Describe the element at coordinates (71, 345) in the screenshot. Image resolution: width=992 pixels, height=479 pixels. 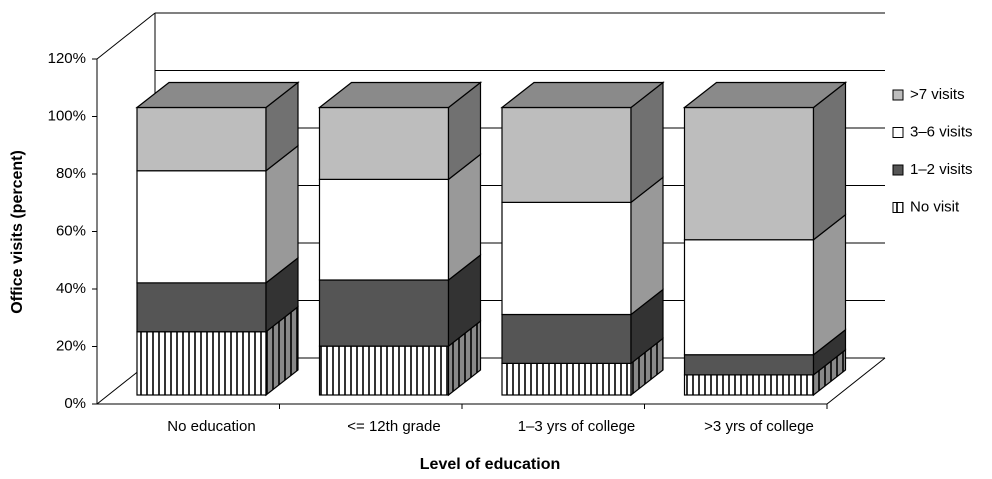
I see `y-tick-label: 20%` at that location.